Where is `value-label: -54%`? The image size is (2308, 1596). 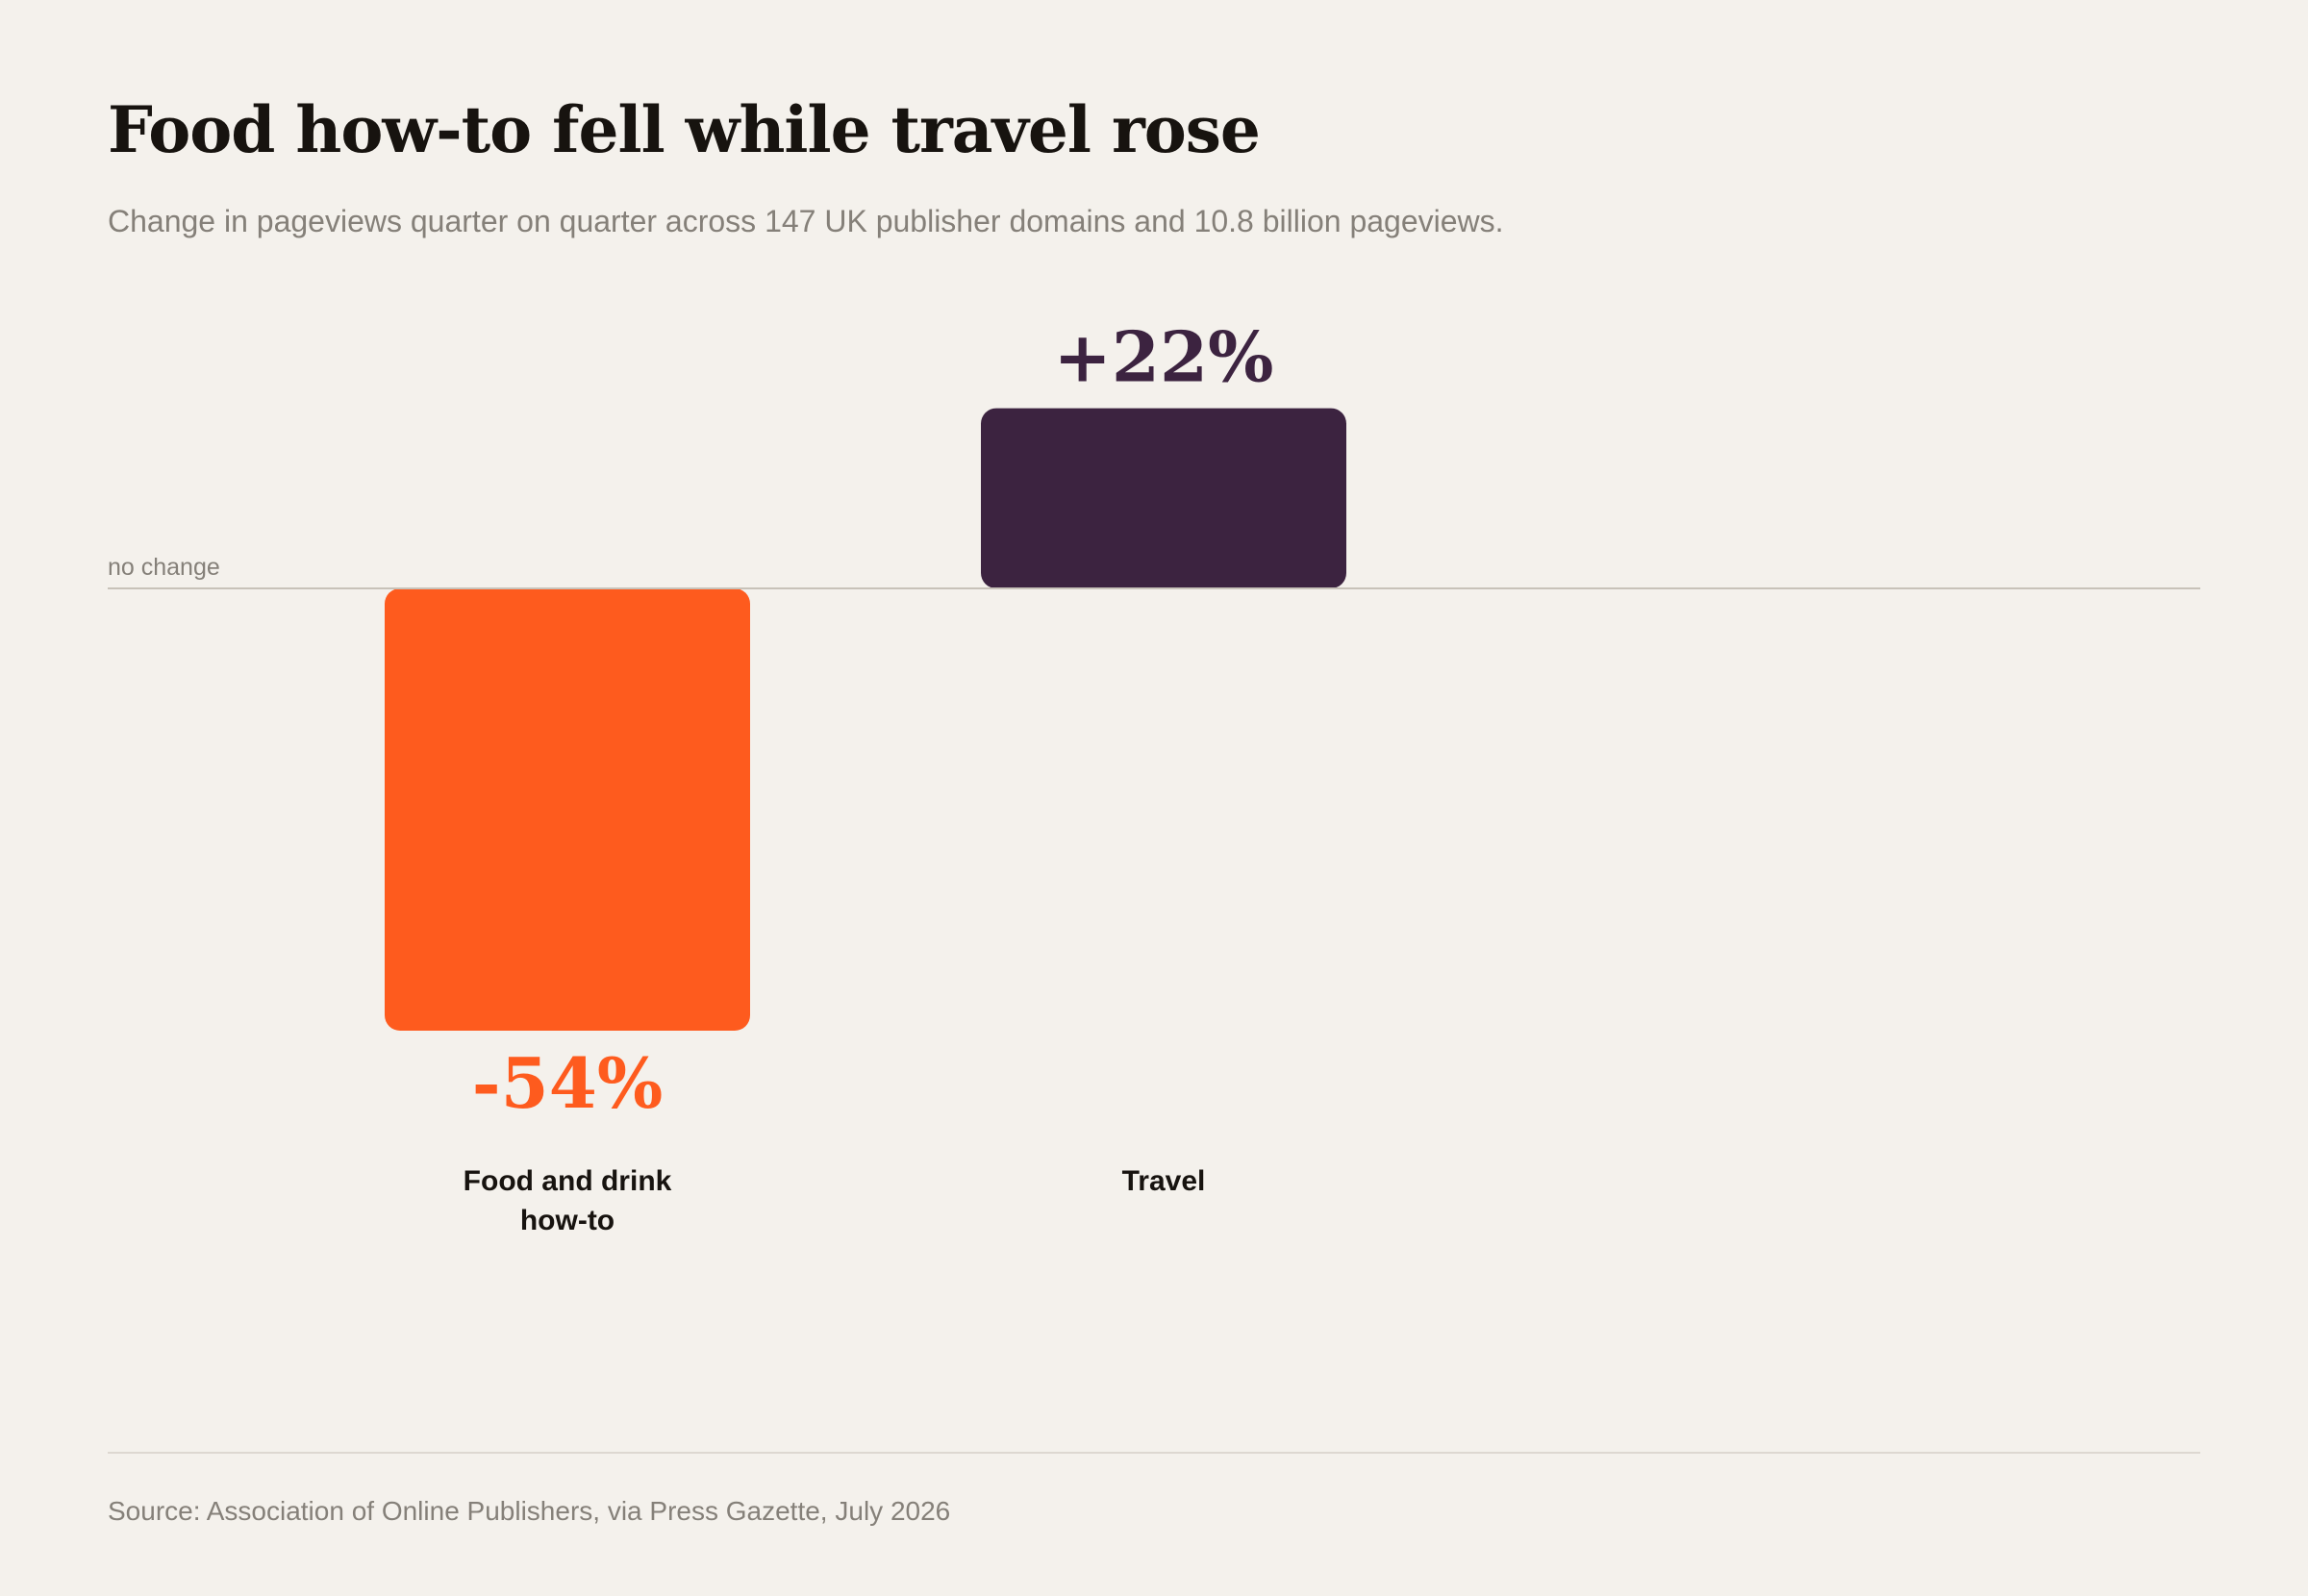 value-label: -54% is located at coordinates (568, 1083).